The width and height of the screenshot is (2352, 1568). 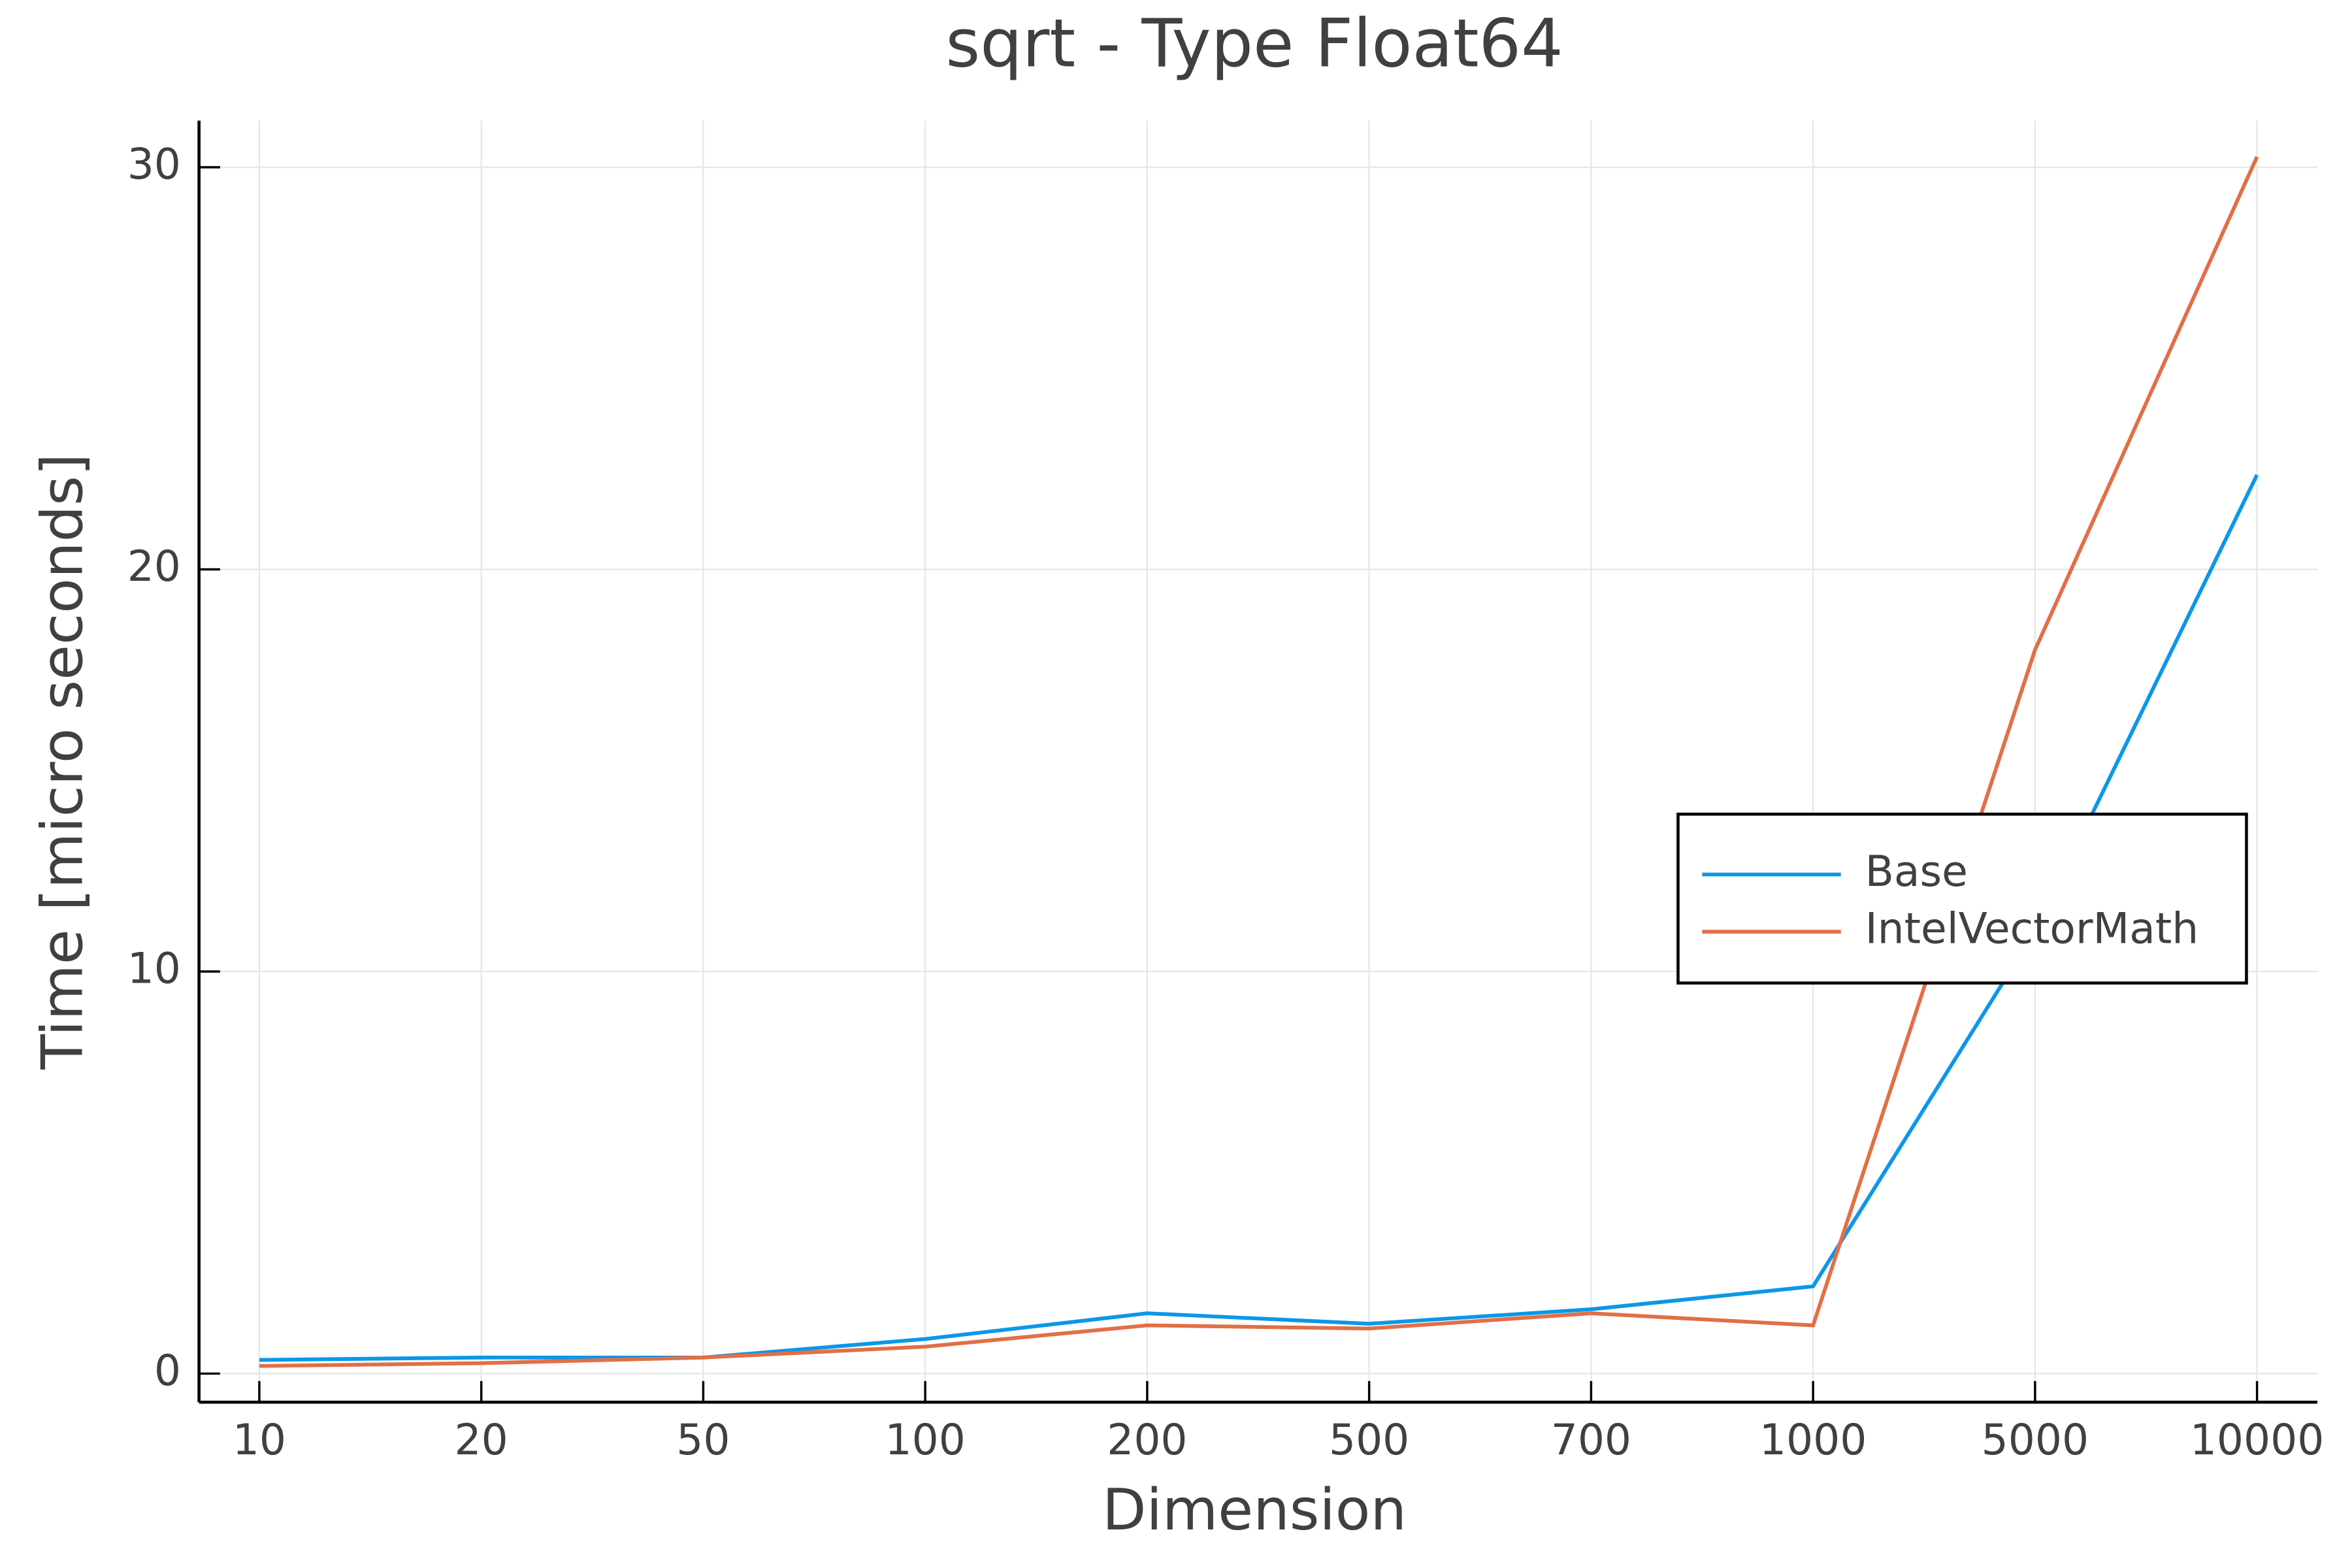 I want to click on x-axis-label: Dimension, so click(x=1254, y=1510).